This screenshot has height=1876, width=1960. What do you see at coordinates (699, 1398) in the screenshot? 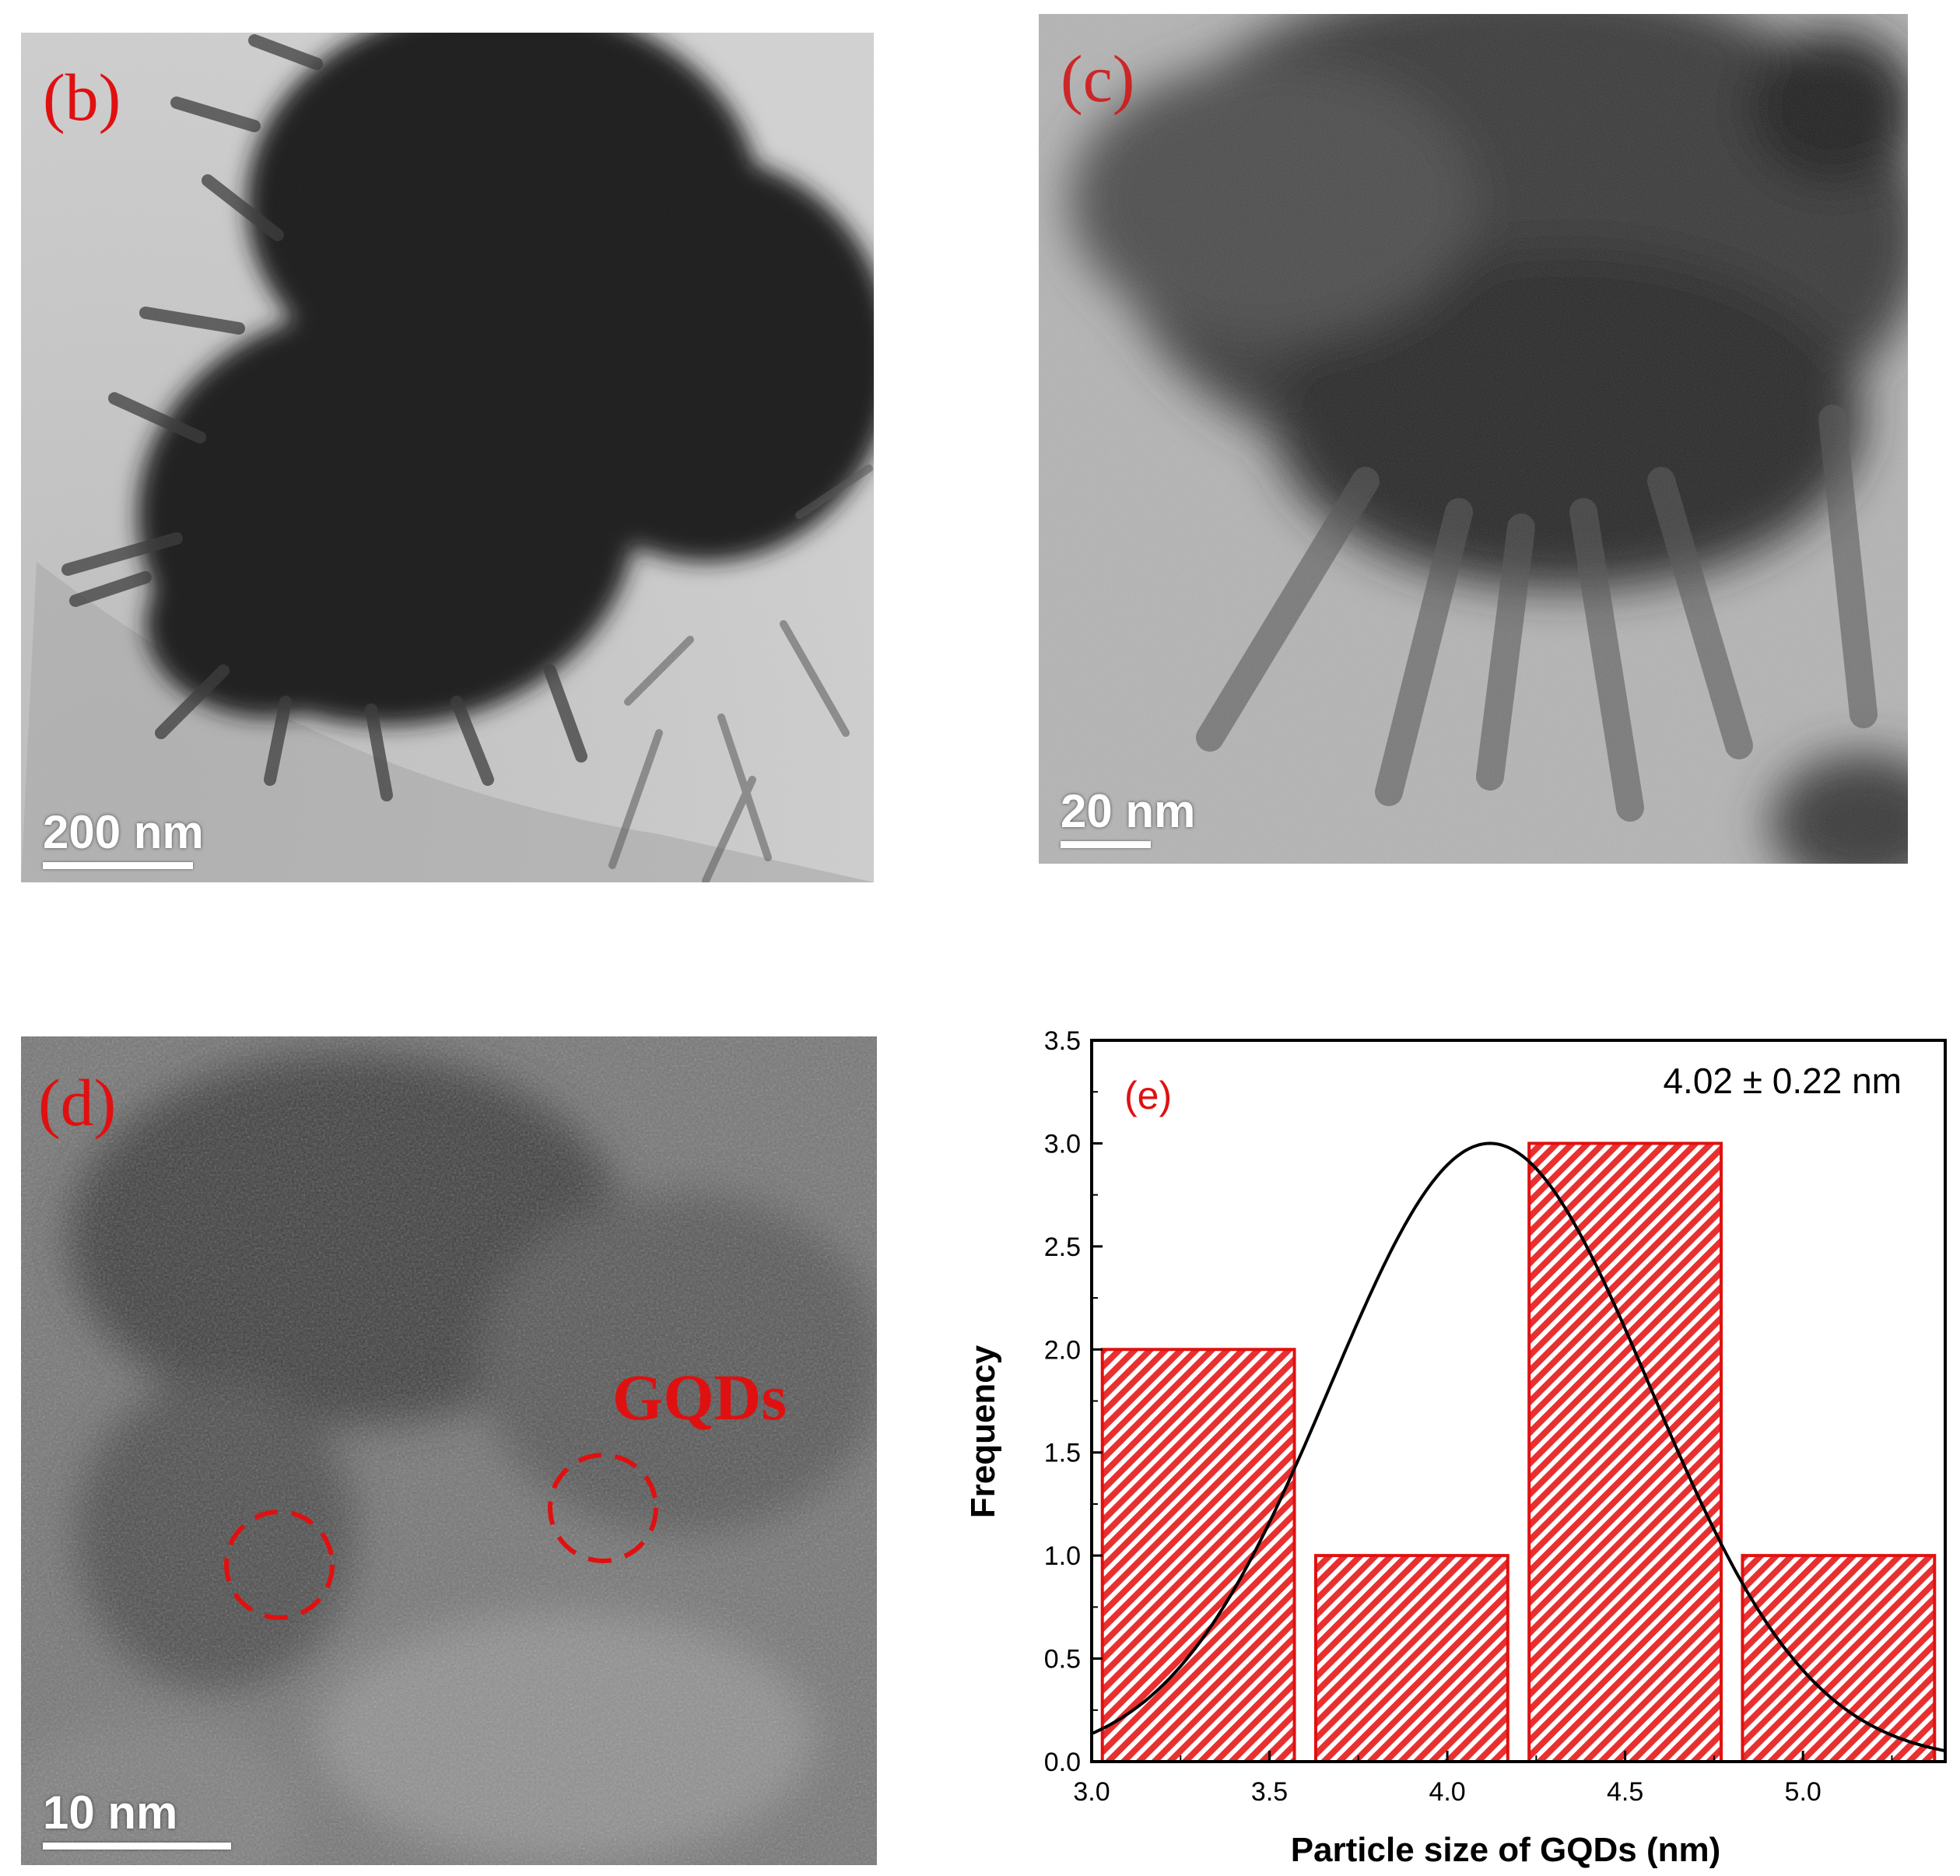
I see `gqds-annotation: GQDs` at bounding box center [699, 1398].